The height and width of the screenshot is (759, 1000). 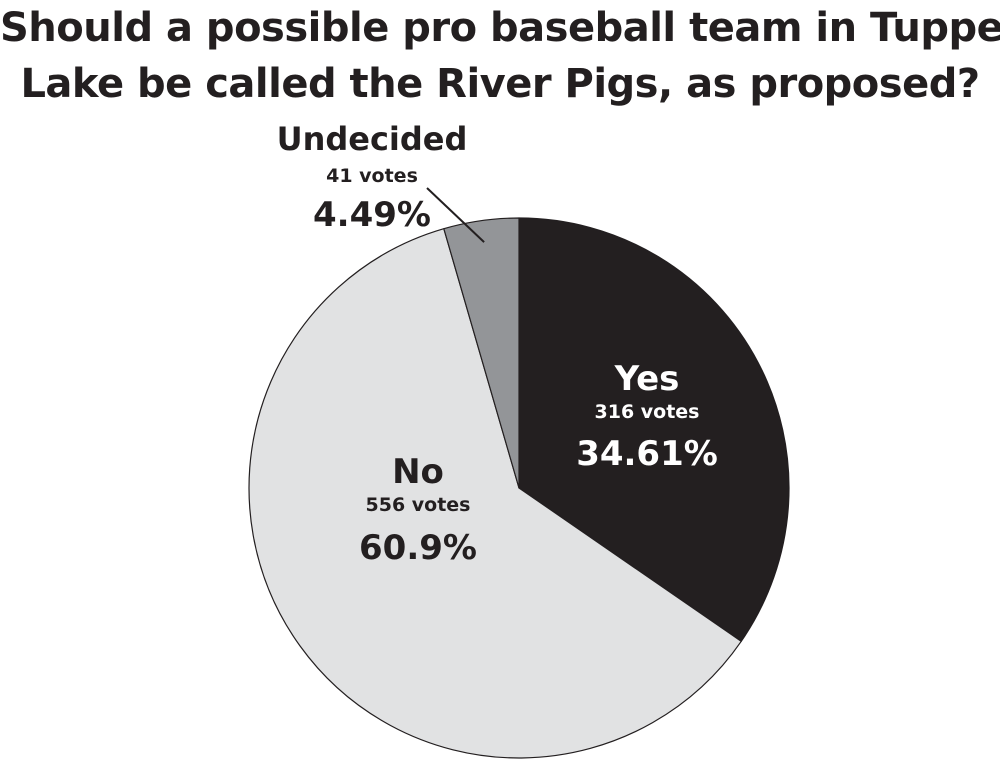 What do you see at coordinates (647, 379) in the screenshot?
I see `slice-label-yes: Yes` at bounding box center [647, 379].